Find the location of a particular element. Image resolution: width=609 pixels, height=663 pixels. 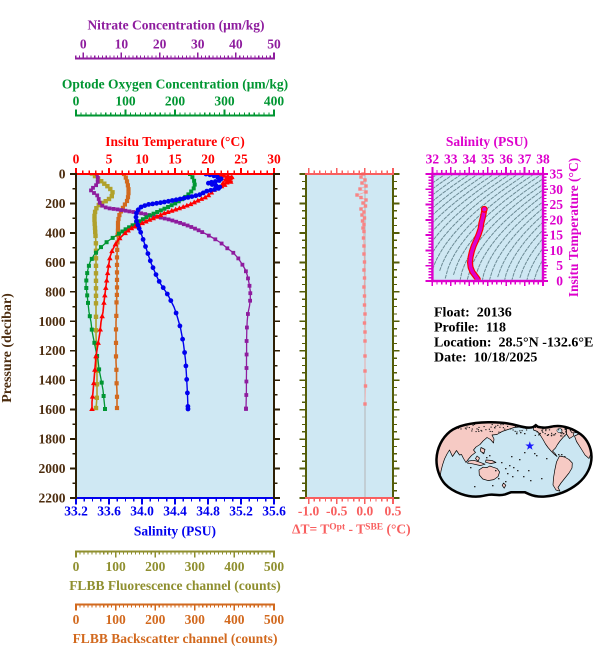

svg-text: 2000 is located at coordinates (52, 468).